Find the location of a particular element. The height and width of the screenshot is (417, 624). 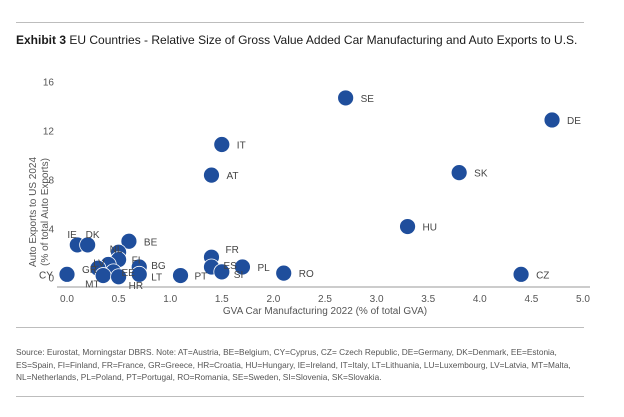

point-label-it: IT is located at coordinates (241, 145).